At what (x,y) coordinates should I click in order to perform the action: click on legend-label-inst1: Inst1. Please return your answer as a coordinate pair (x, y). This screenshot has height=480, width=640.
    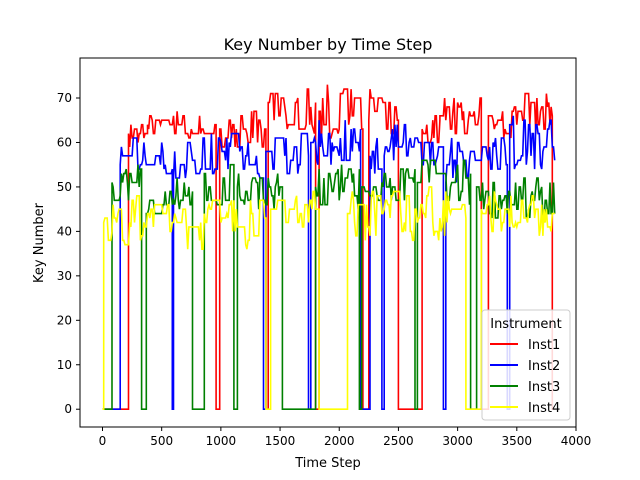
    Looking at the image, I should click on (544, 345).